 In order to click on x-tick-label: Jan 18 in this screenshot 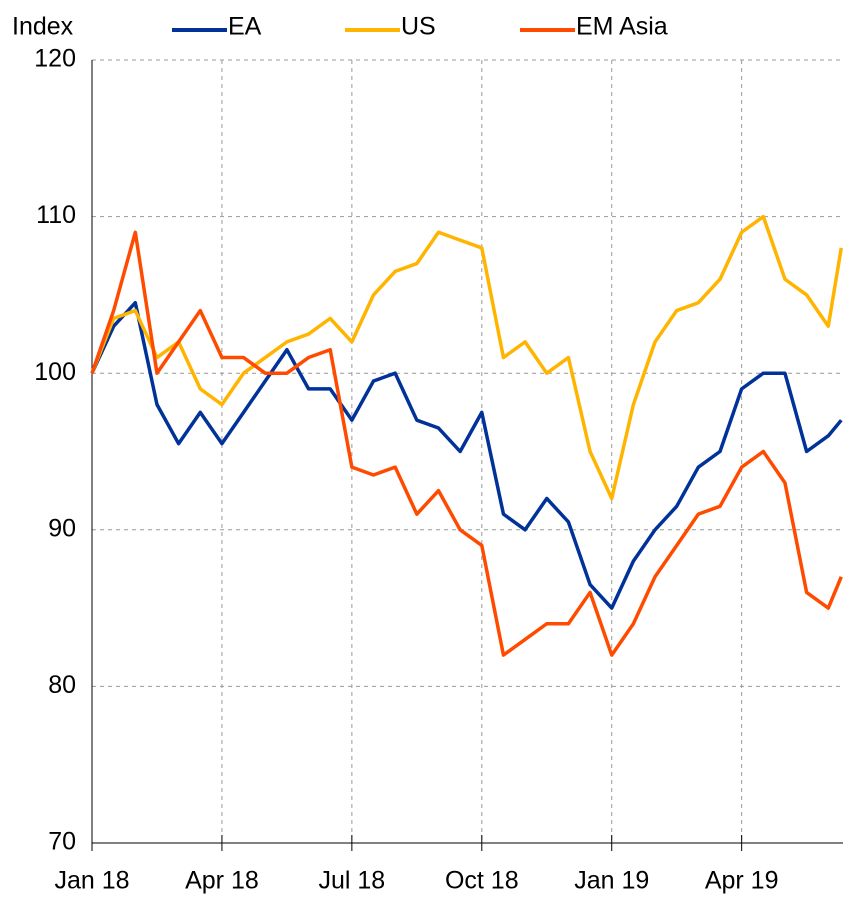, I will do `click(91, 881)`.